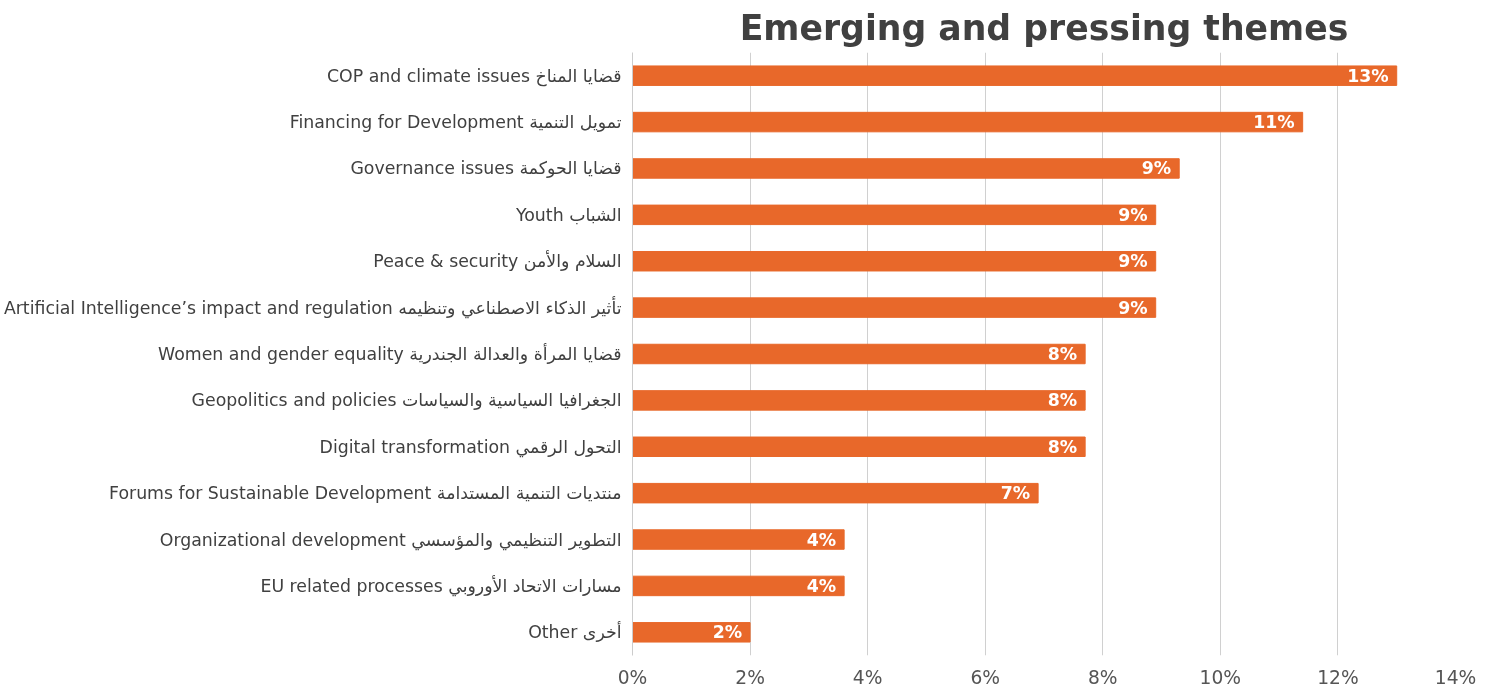  I want to click on x-tick-label: 8%, so click(1102, 677).